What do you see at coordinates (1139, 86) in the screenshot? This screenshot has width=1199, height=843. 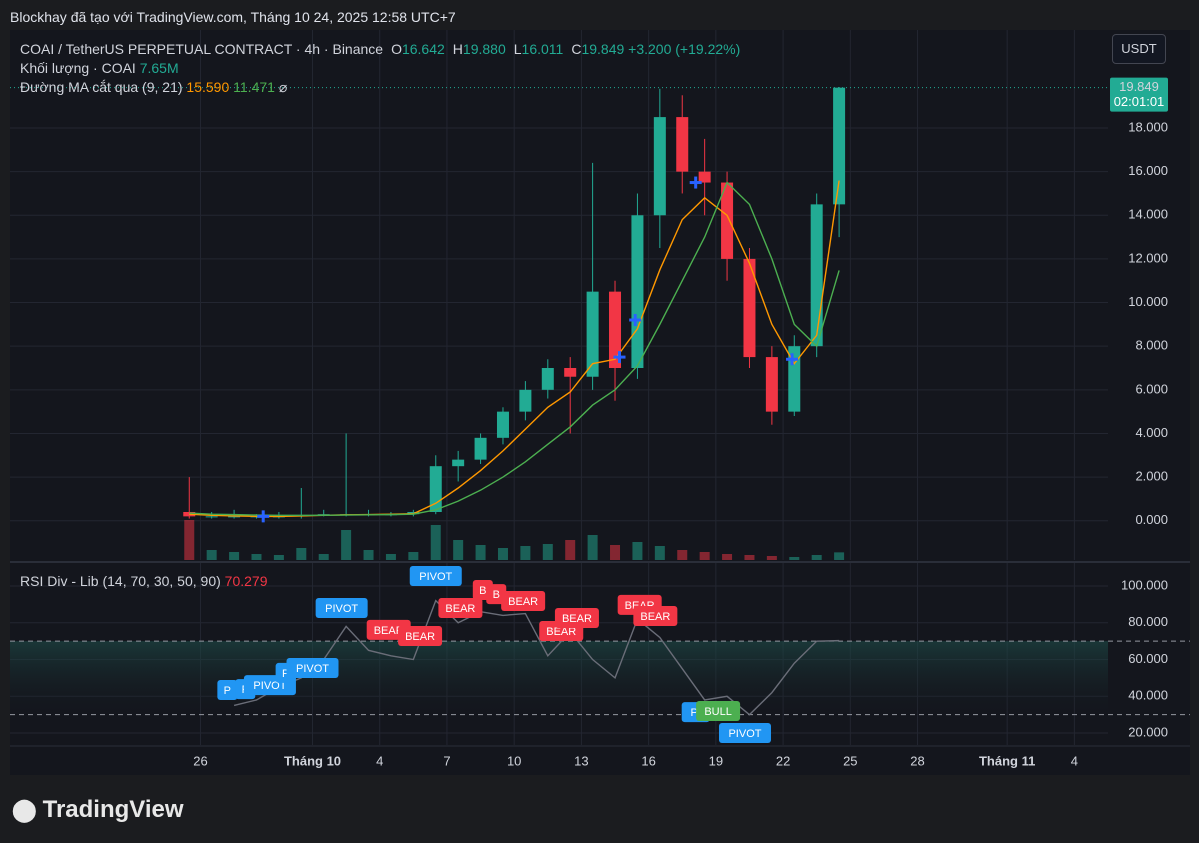 I see `last-price-label: 19.849` at bounding box center [1139, 86].